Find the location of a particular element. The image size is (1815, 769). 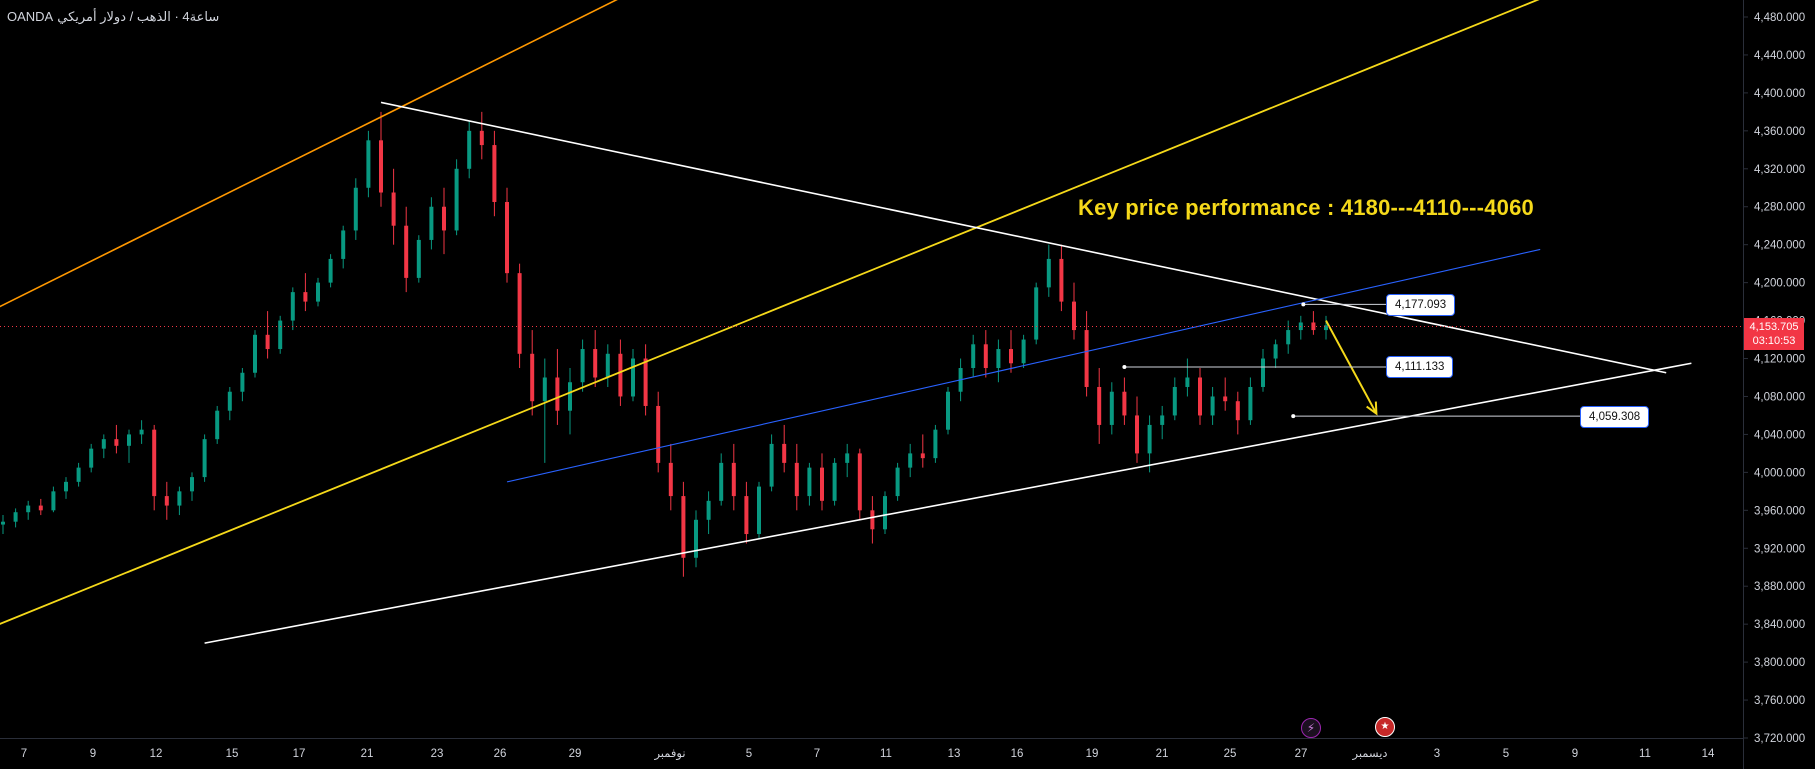

price-tick-label: 4,000.000 is located at coordinates (1779, 473).